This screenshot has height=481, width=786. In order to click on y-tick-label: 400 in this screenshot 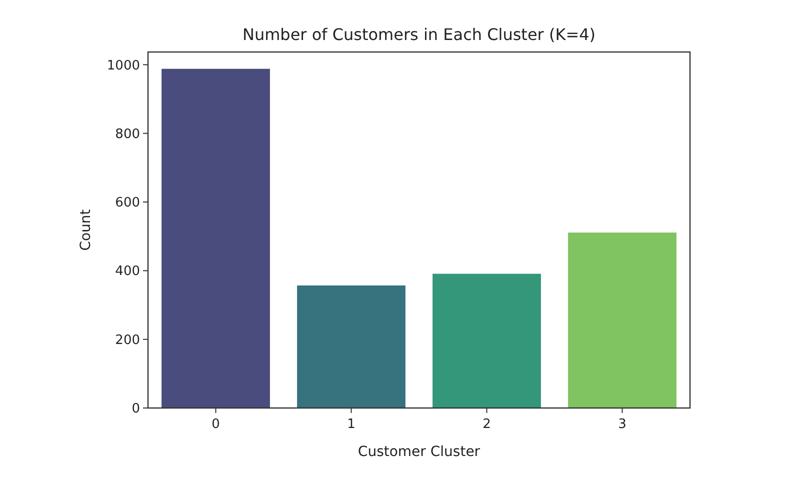, I will do `click(127, 272)`.